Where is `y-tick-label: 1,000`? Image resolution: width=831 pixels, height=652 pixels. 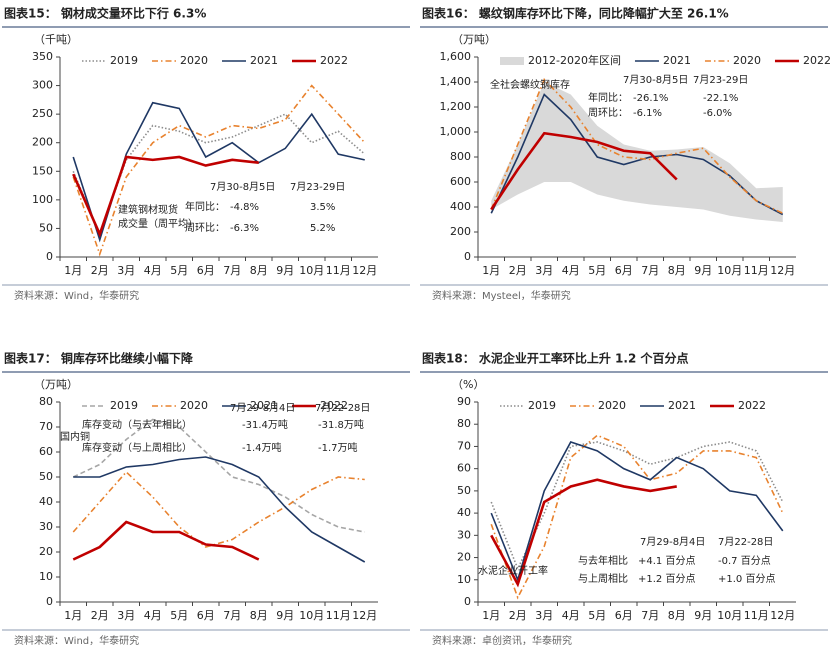 y-tick-label: 1,000 is located at coordinates (456, 131).